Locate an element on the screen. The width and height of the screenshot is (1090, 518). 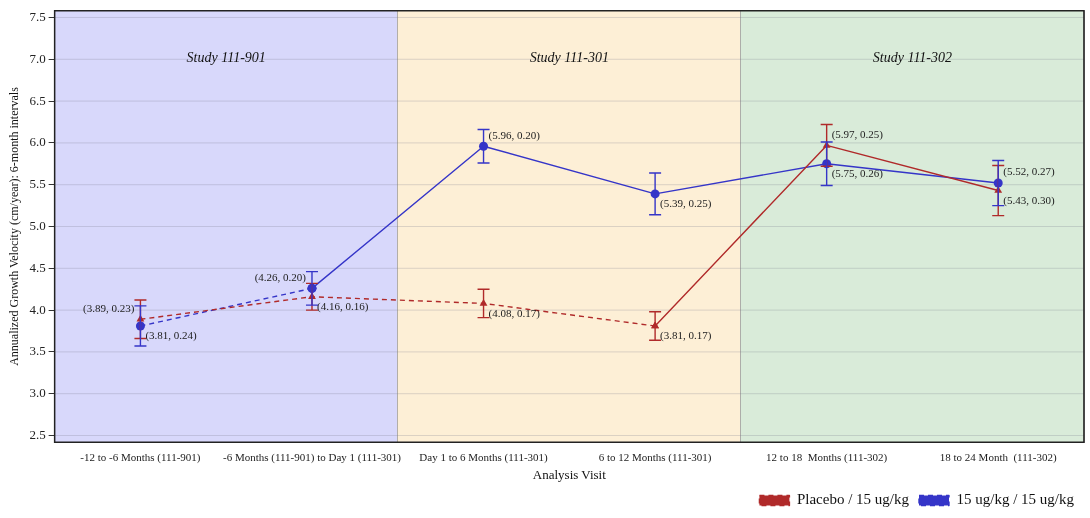
y-tick-label: 6.0 is located at coordinates (37, 142).